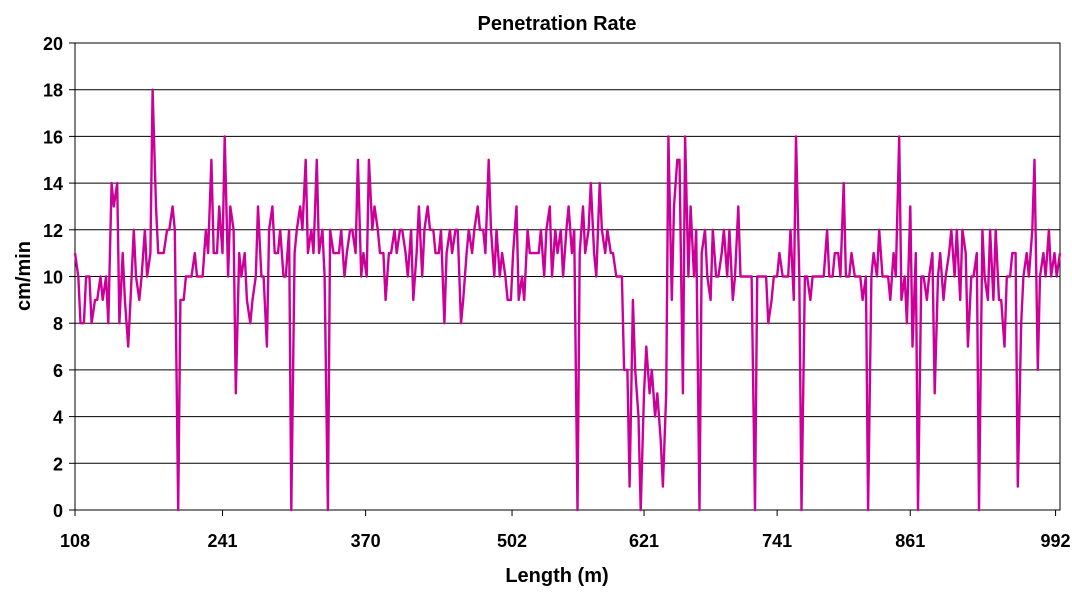 The image size is (1072, 592). Describe the element at coordinates (58, 371) in the screenshot. I see `y-tick-label: 6` at that location.